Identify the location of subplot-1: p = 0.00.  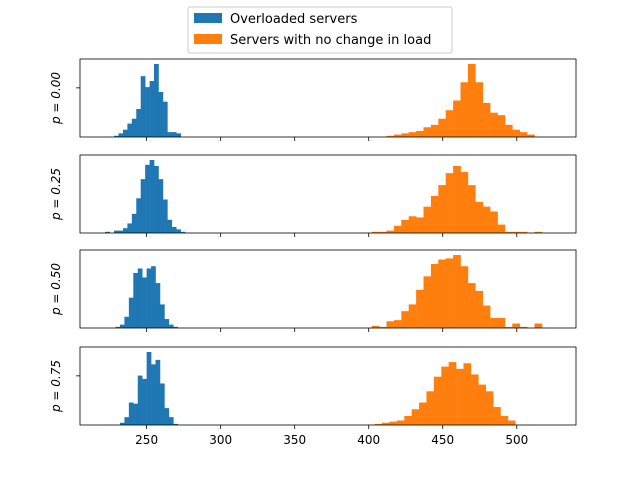
(313, 99).